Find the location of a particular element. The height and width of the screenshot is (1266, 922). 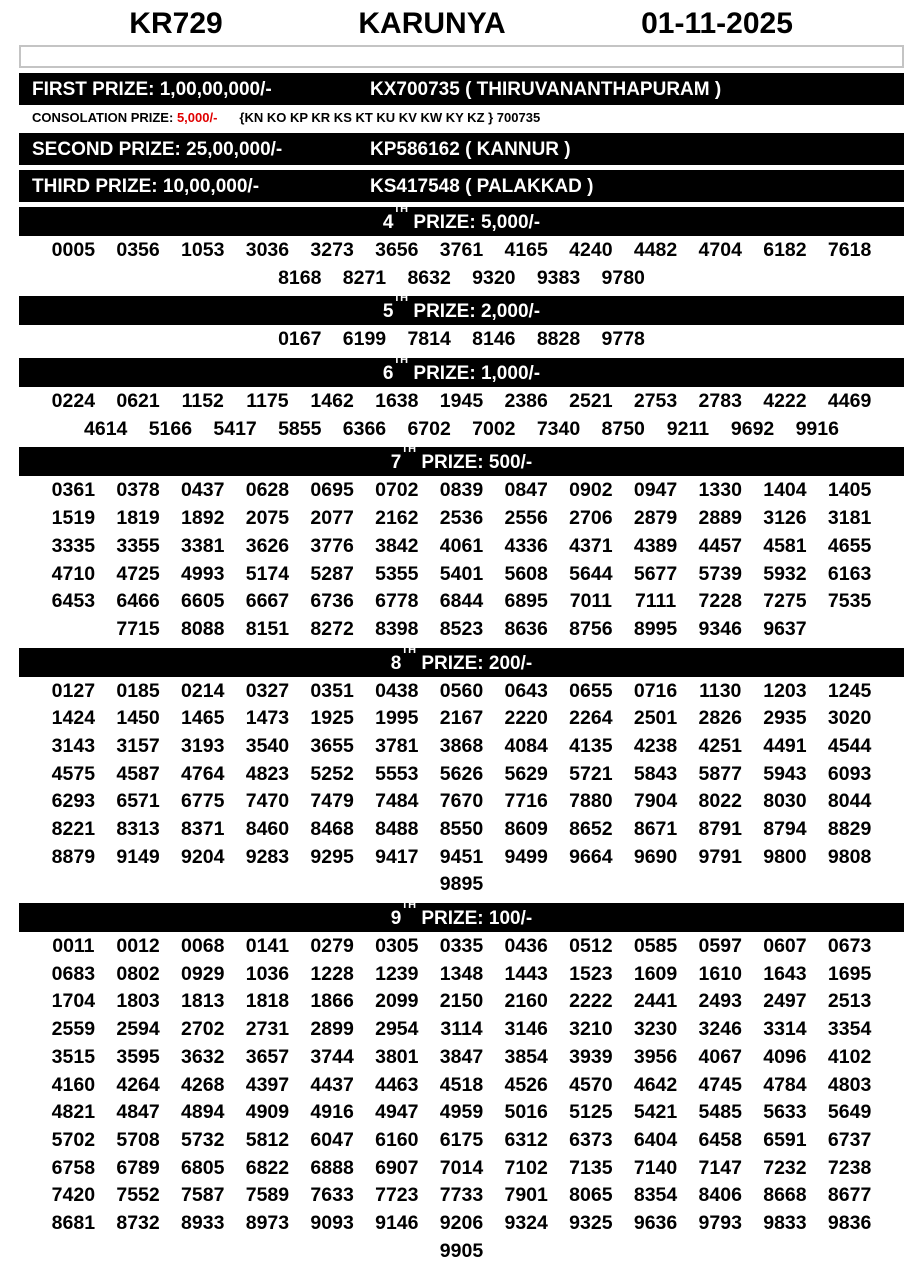

winning-number: 0279 is located at coordinates (332, 946).